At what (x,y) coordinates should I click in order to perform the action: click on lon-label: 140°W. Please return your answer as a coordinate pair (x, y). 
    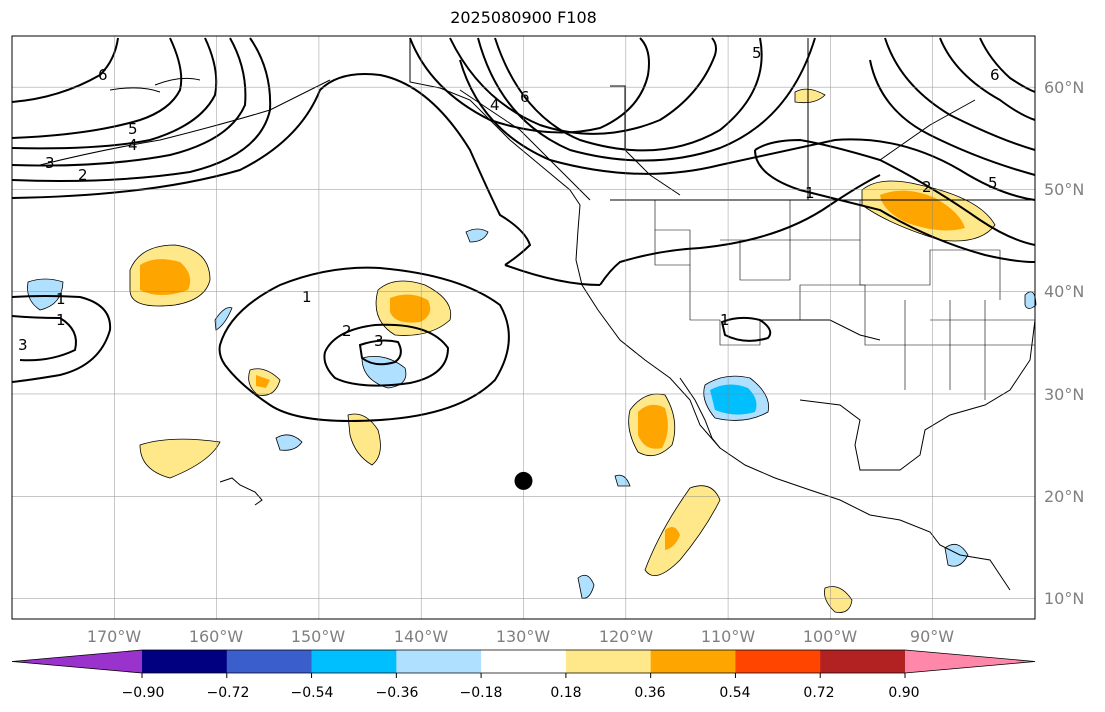
    Looking at the image, I should click on (421, 636).